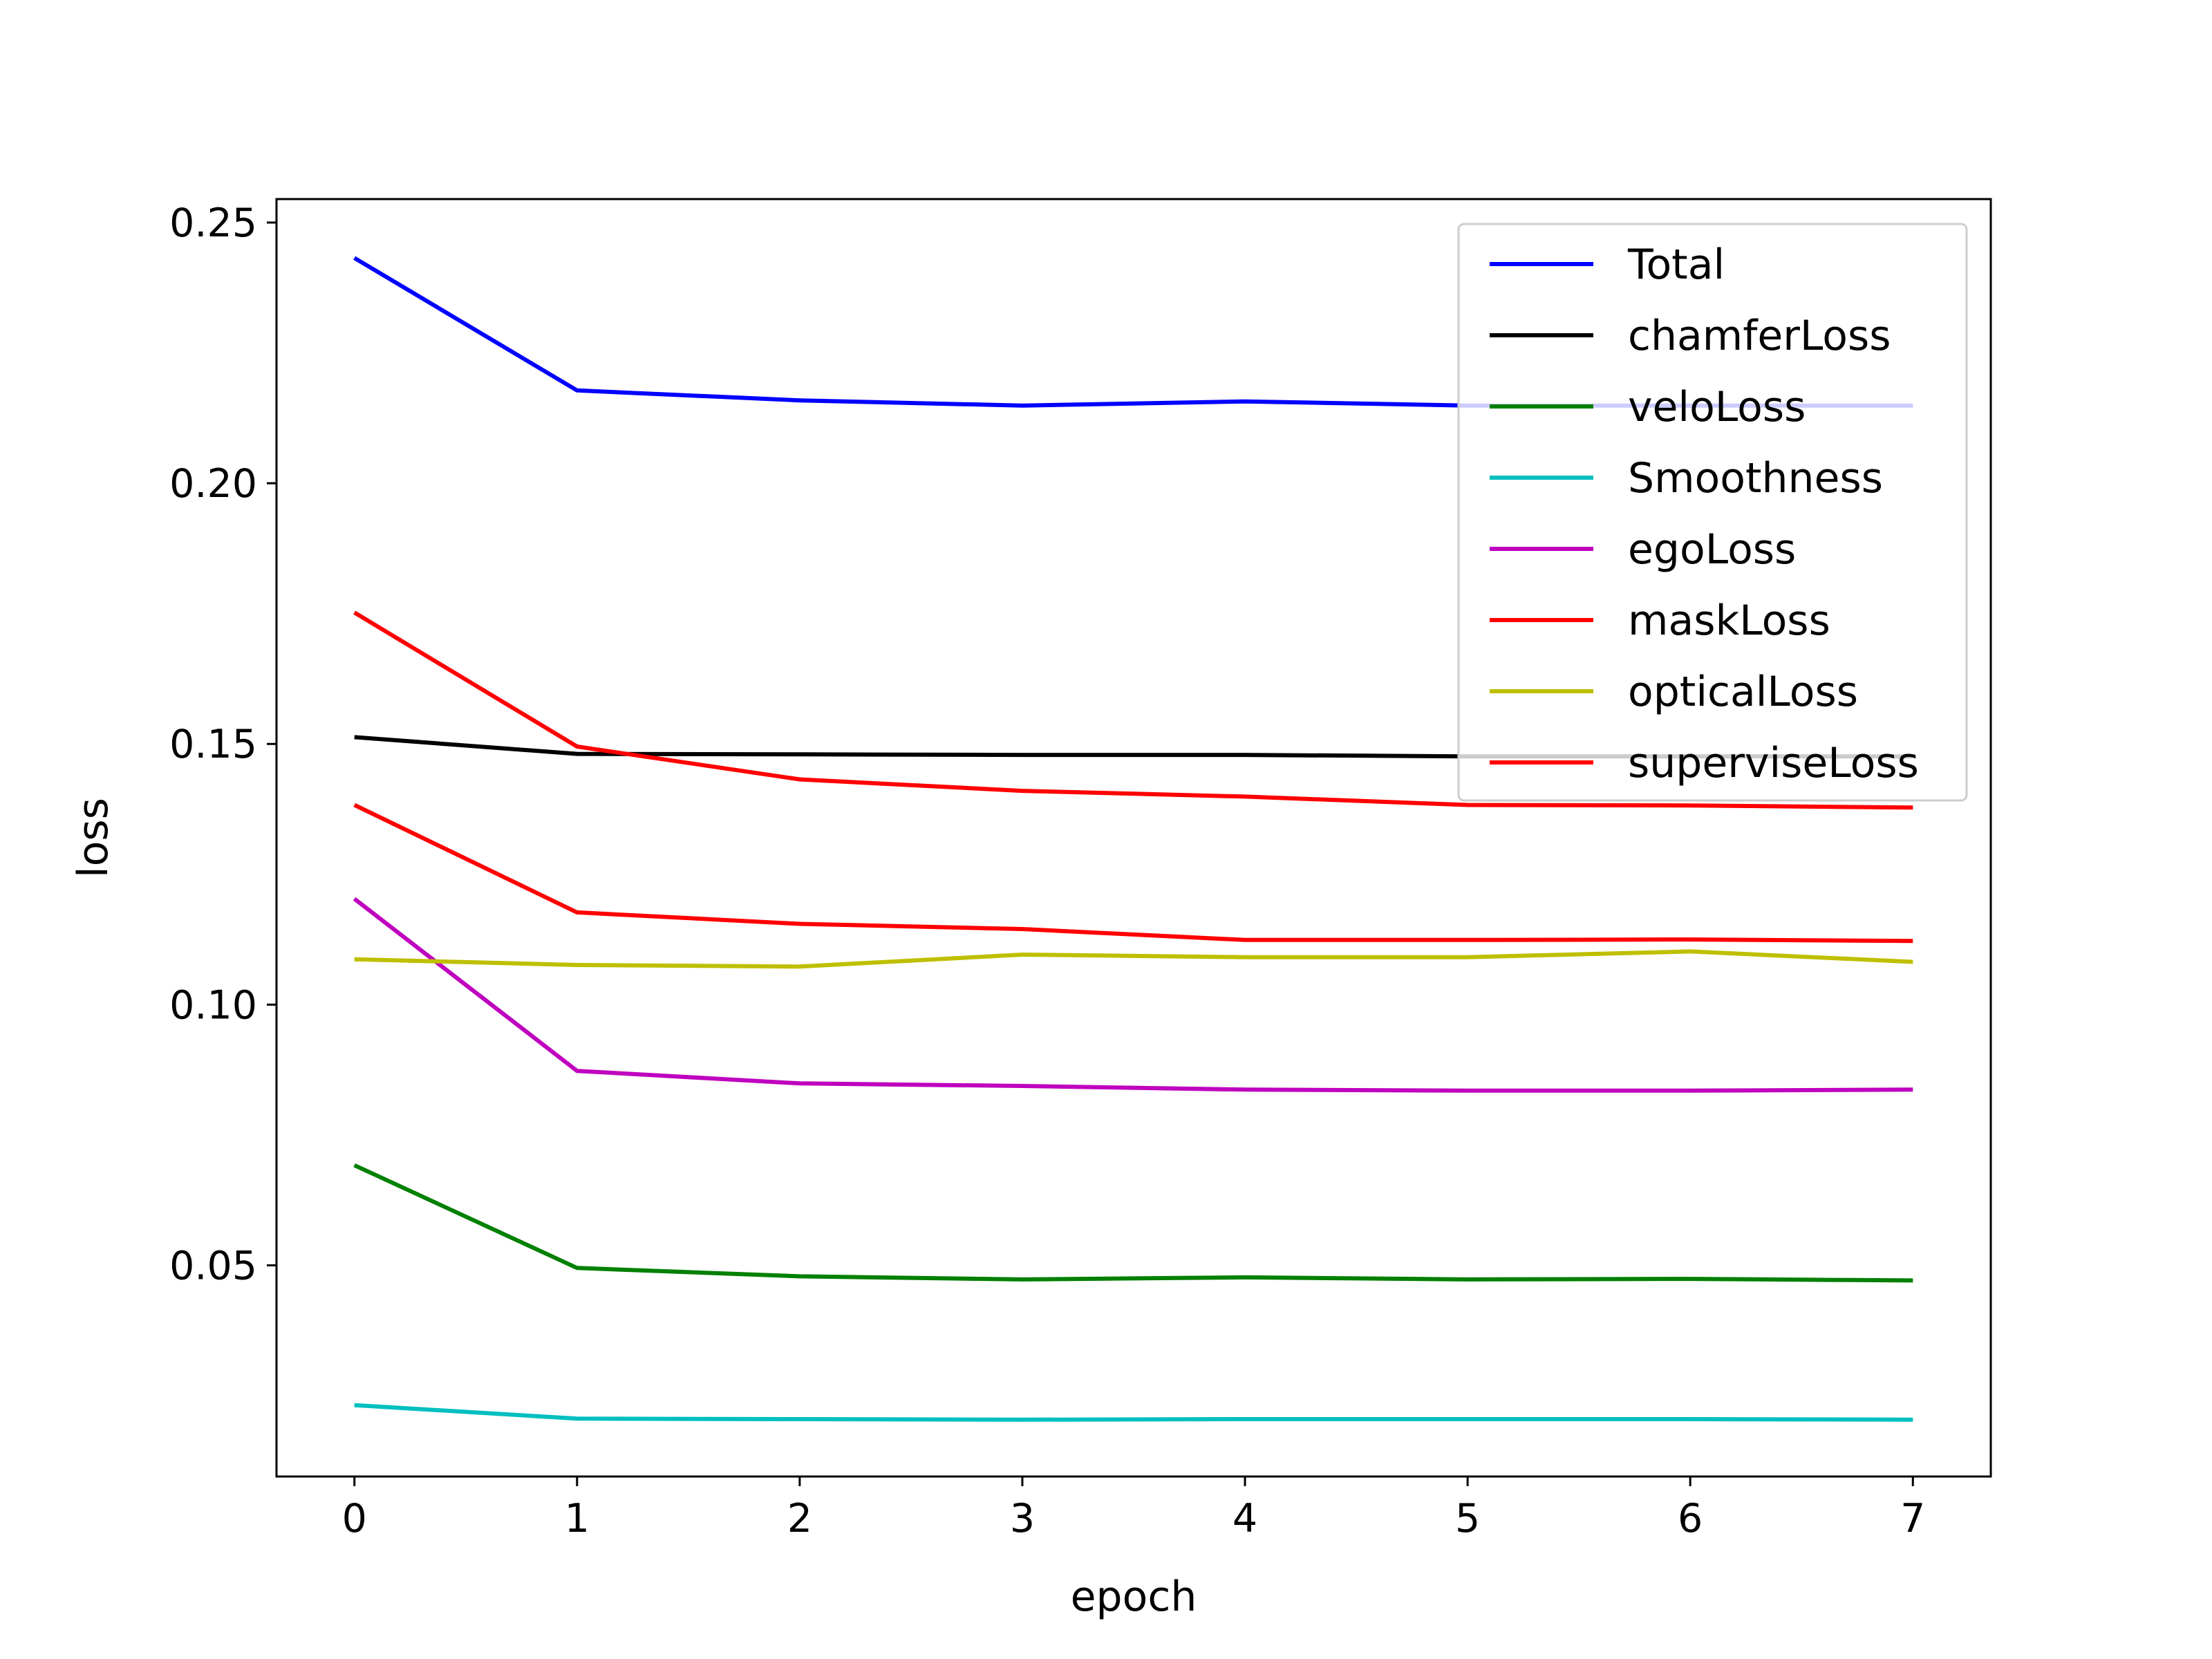 The image size is (2212, 1659). What do you see at coordinates (1133, 959) in the screenshot?
I see `series-line-optical-loss` at bounding box center [1133, 959].